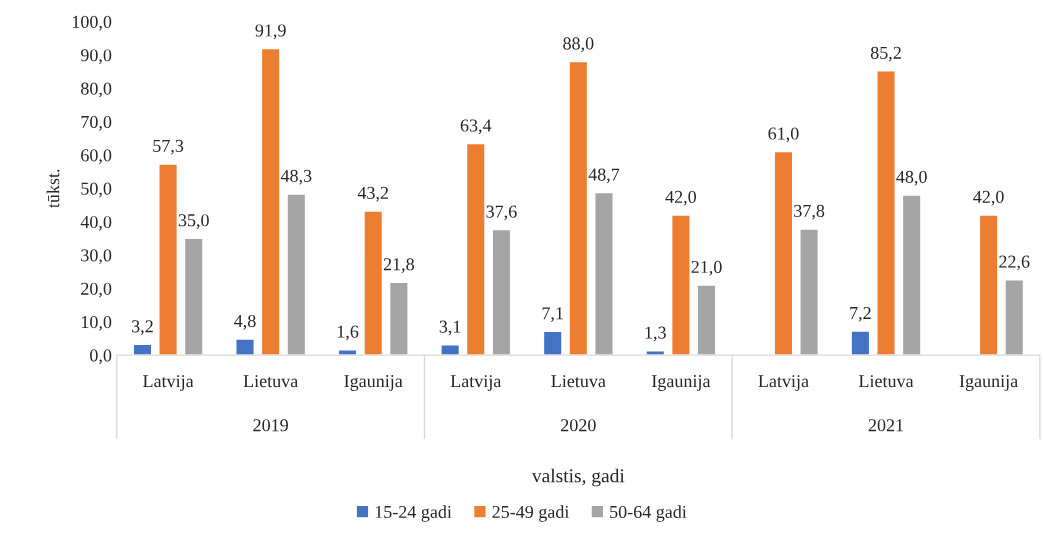 The image size is (1043, 538). What do you see at coordinates (531, 513) in the screenshot?
I see `legend-label: 25-49 gadi` at bounding box center [531, 513].